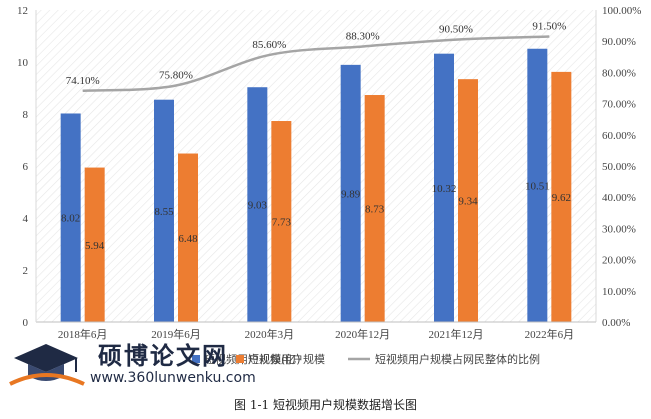 This screenshot has height=419, width=651. I want to click on line-point-label: 88.30%, so click(363, 37).